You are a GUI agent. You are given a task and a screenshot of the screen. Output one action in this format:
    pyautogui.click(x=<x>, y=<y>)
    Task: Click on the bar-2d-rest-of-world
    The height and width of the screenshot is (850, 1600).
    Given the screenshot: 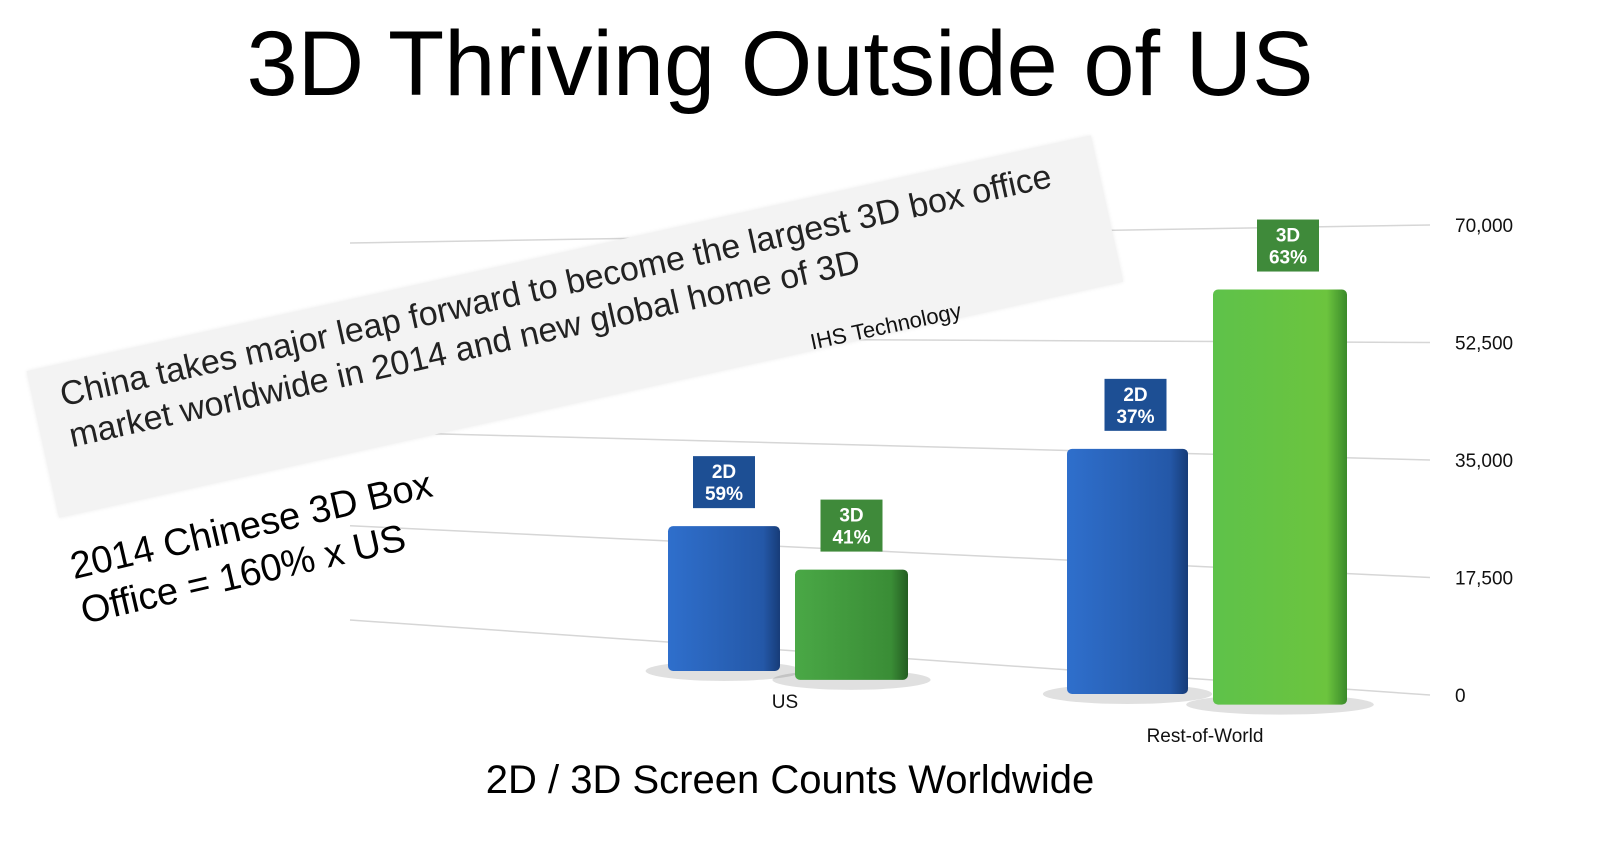 What is the action you would take?
    pyautogui.click(x=1127, y=571)
    